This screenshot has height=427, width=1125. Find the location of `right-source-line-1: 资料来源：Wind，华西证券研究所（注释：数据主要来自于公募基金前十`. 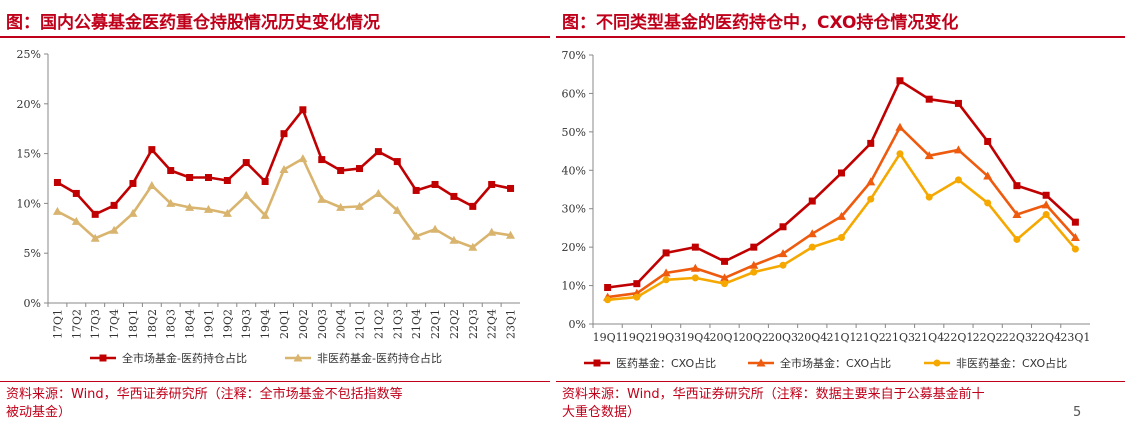

right-source-line-1: 资料来源：Wind，华西证券研究所（注释：数据主要来自于公募基金前十 is located at coordinates (773, 394).